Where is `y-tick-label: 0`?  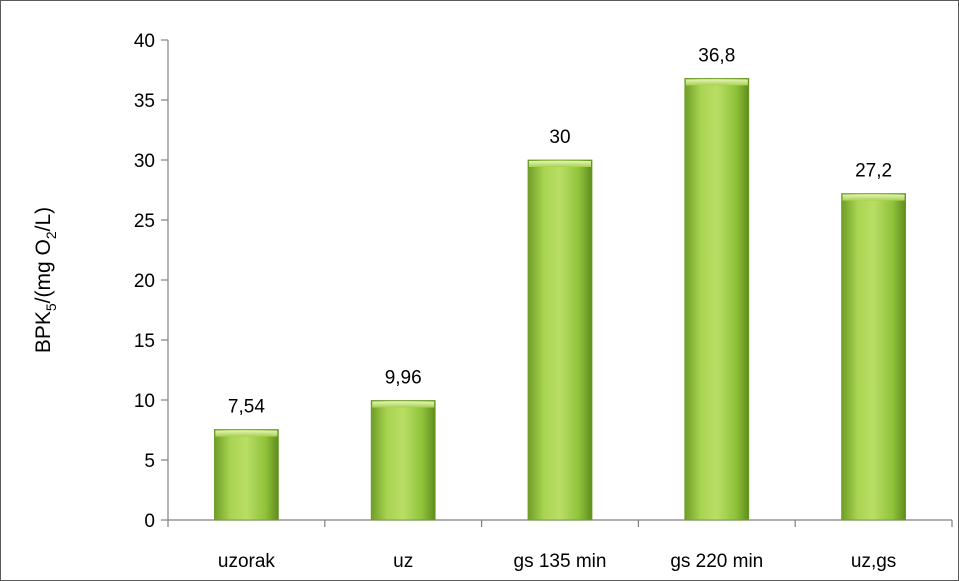
y-tick-label: 0 is located at coordinates (149, 521).